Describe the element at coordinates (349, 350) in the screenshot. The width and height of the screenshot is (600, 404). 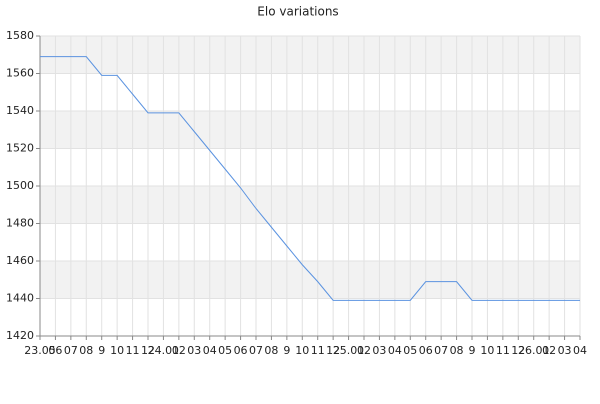
I see `x-tick-label: 25.01` at that location.